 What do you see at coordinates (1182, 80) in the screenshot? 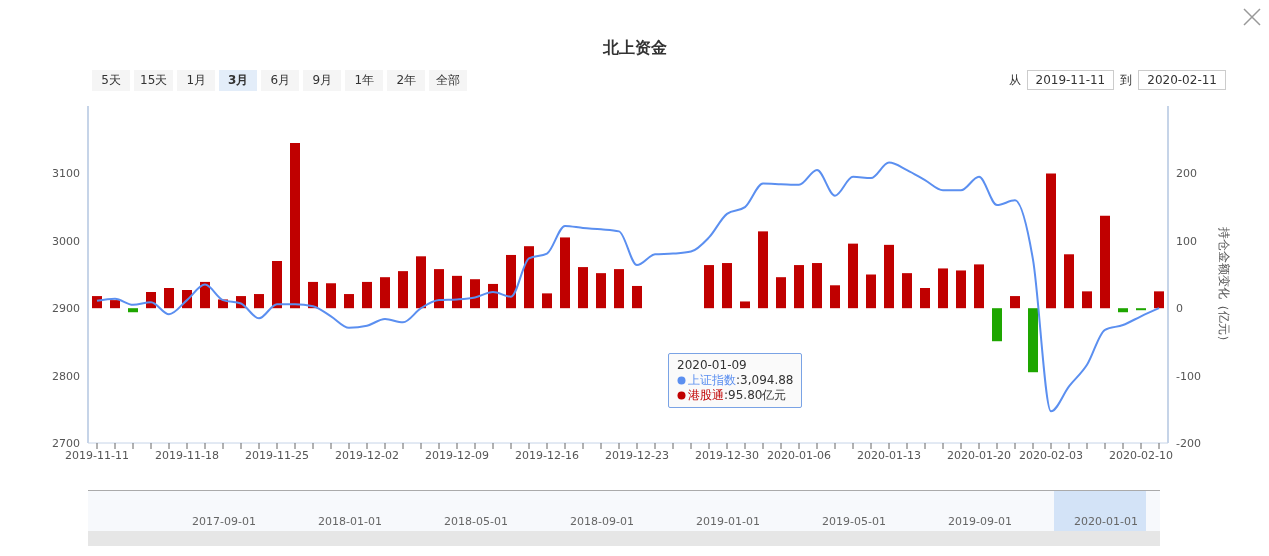
I see `date-field: 2020-02-11` at bounding box center [1182, 80].